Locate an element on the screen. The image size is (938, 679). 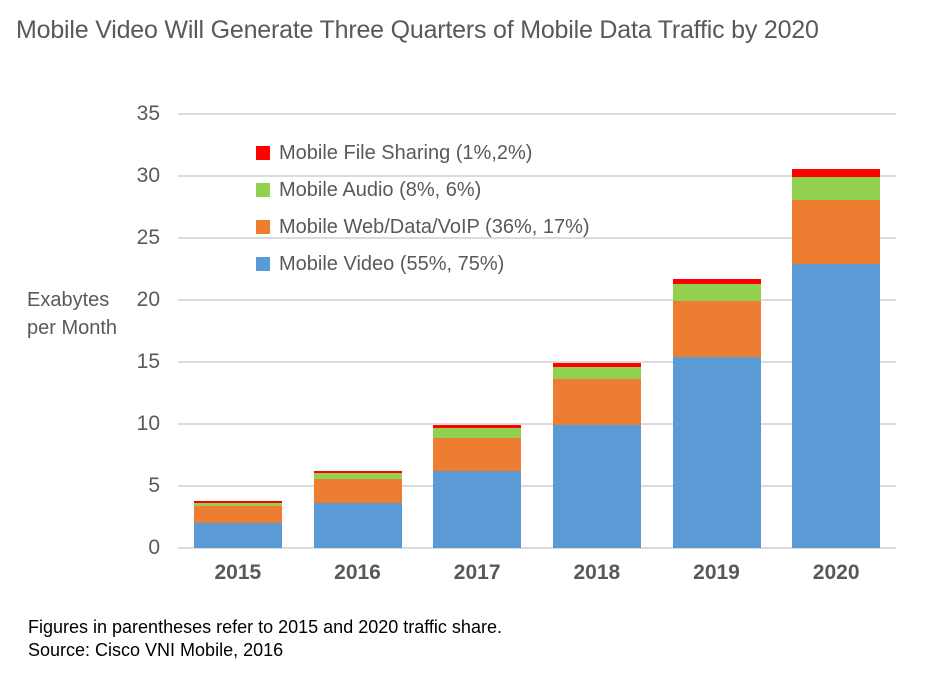
bar-column-2020 is located at coordinates (836, 331).